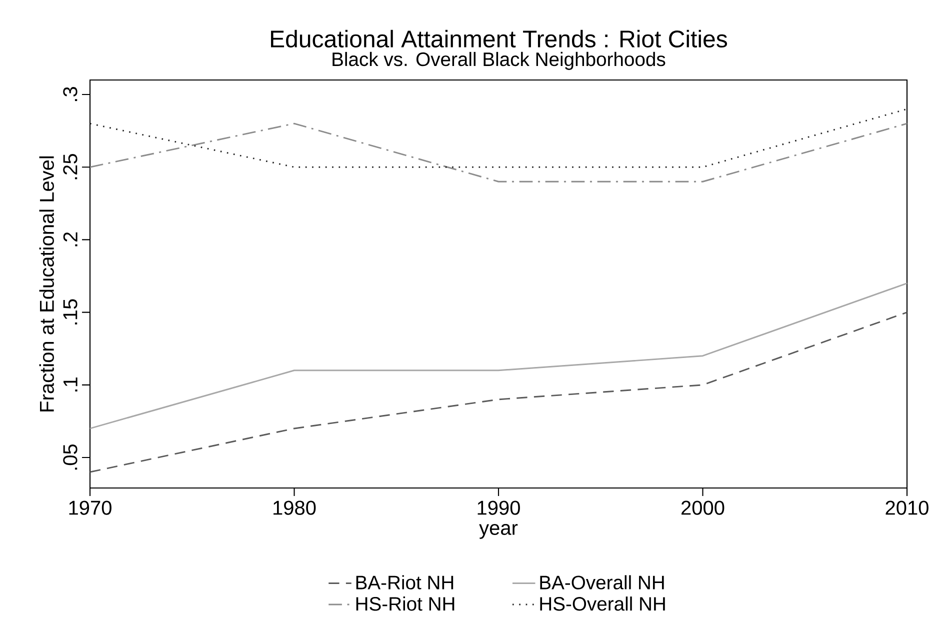 The width and height of the screenshot is (937, 639). I want to click on chart-title: Educational Attainment Trends : Riot Cities, so click(499, 39).